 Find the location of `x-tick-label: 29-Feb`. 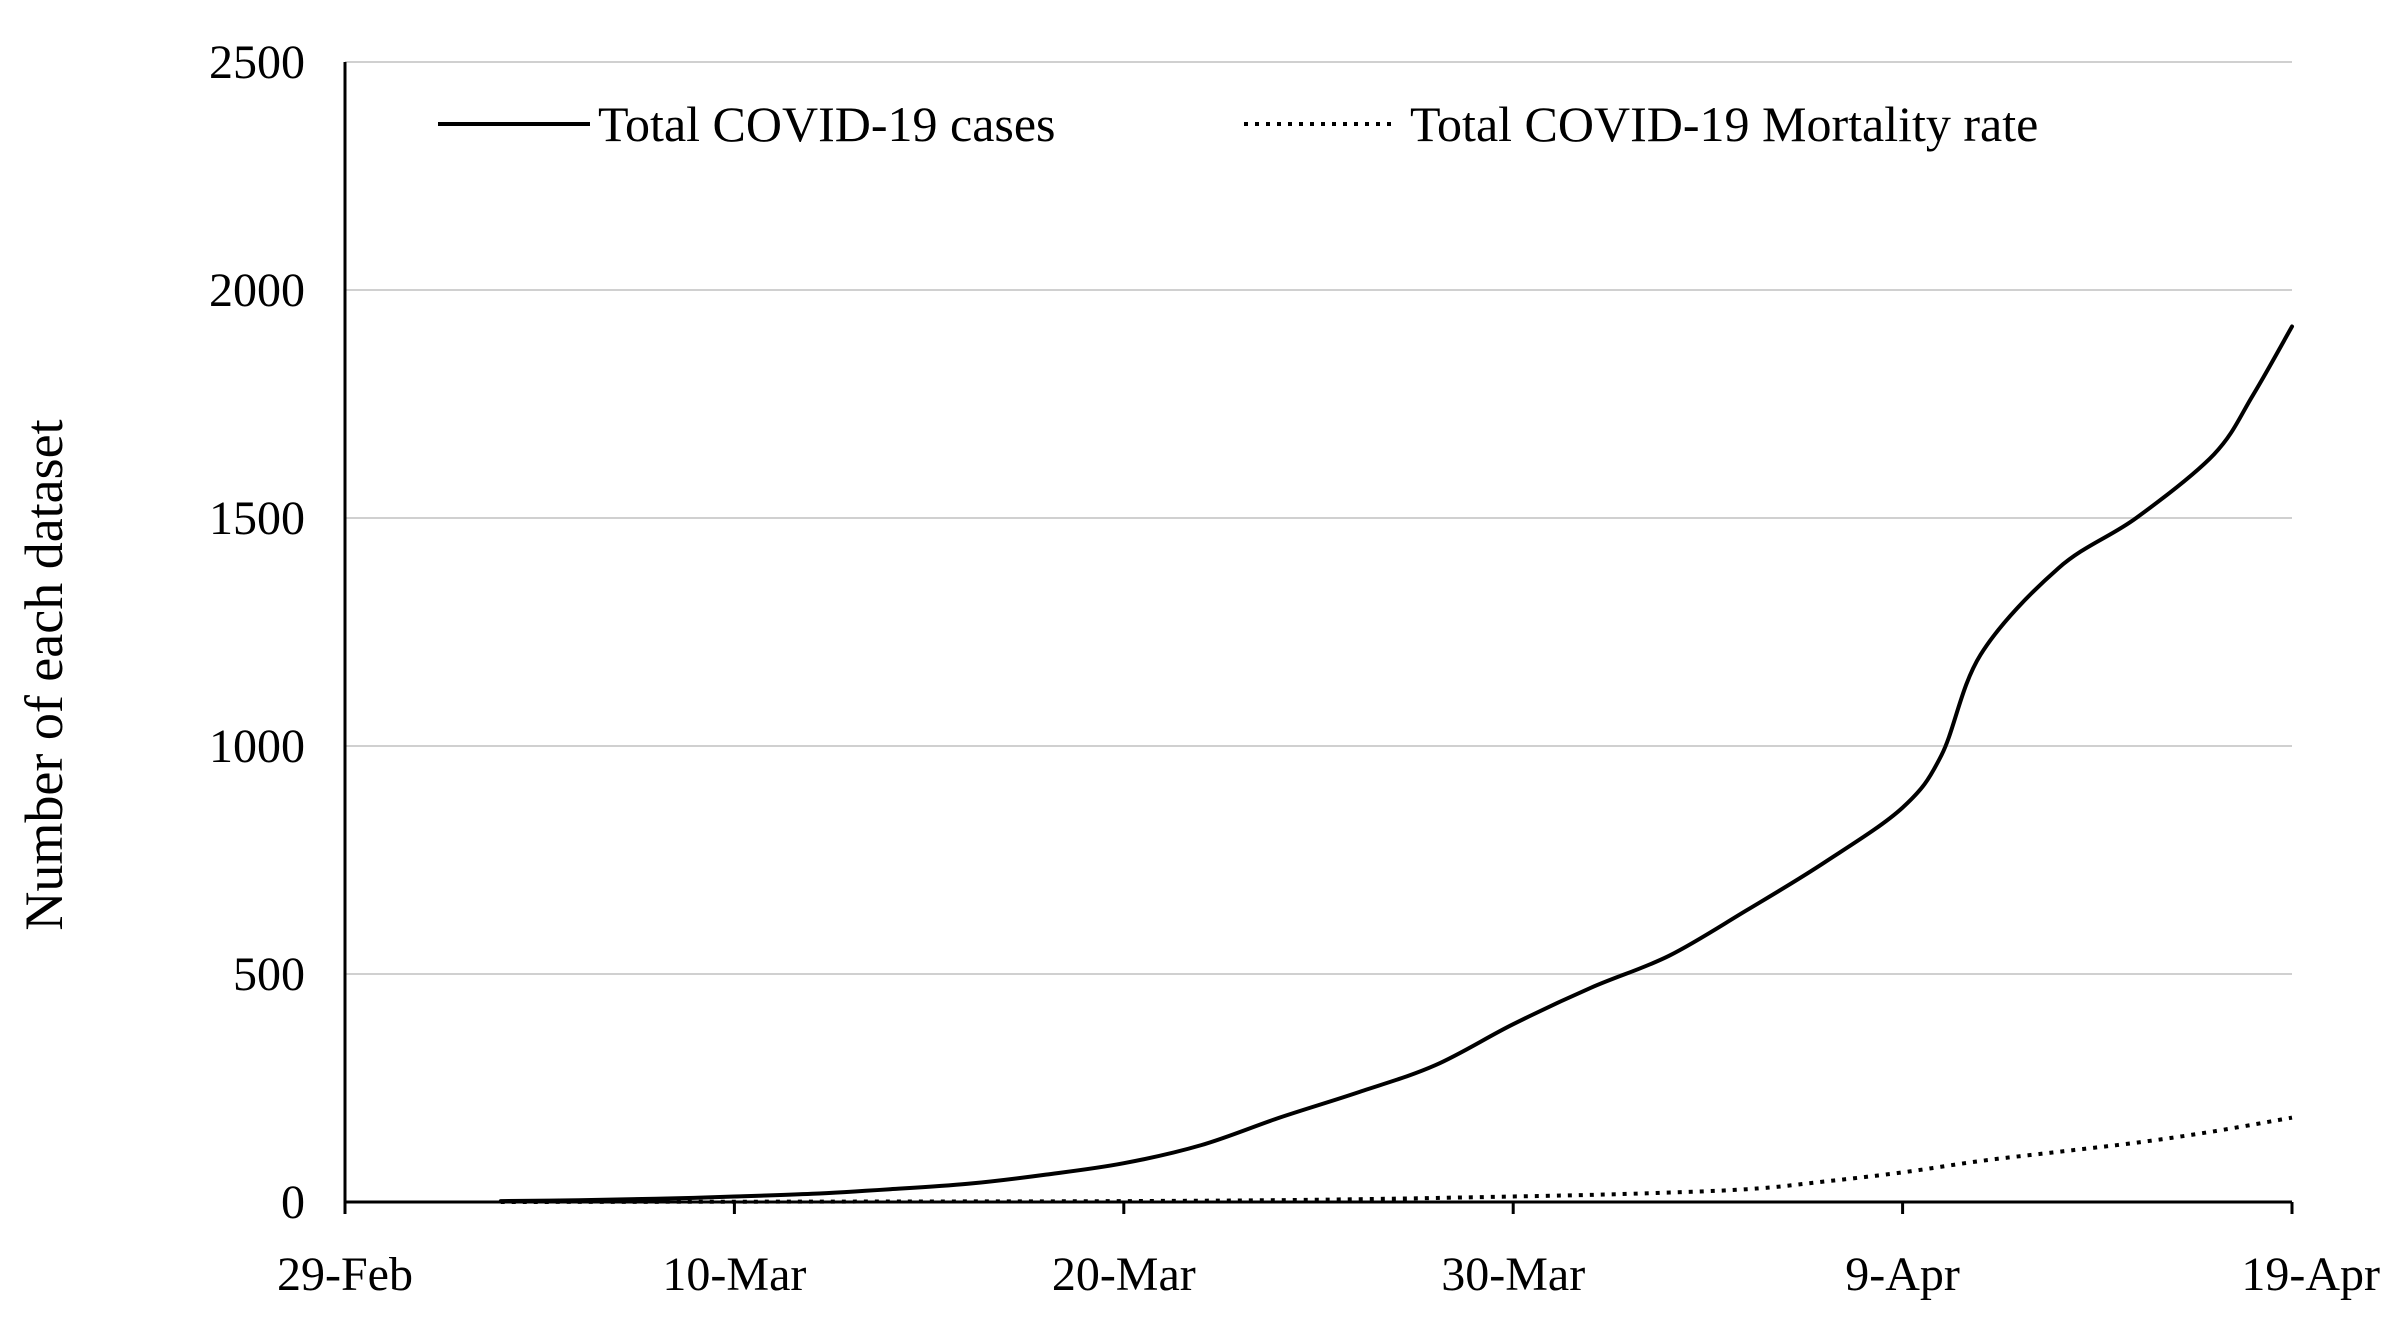

x-tick-label: 29-Feb is located at coordinates (345, 1274).